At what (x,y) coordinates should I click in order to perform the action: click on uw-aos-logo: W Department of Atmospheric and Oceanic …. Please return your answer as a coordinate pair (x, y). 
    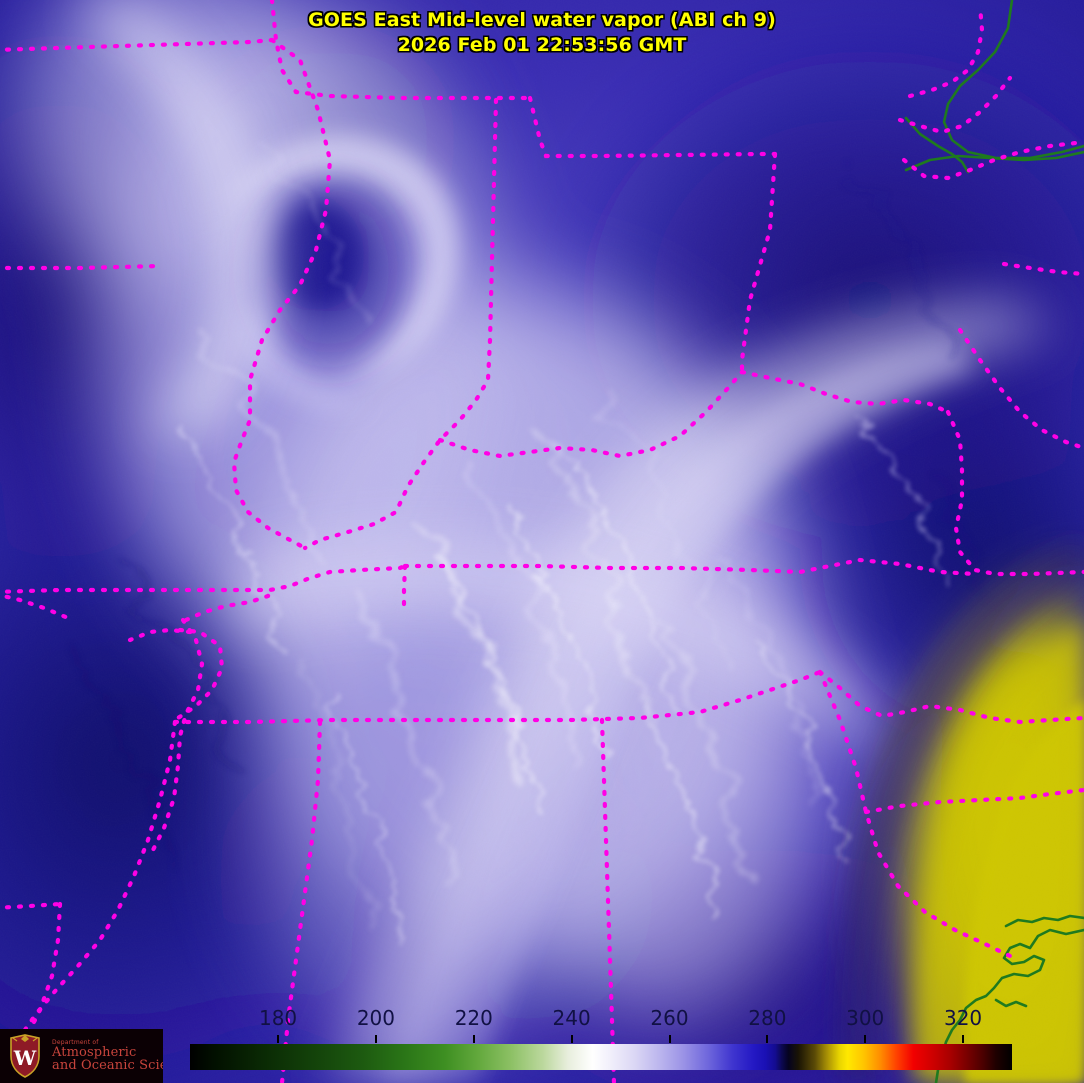
    Looking at the image, I should click on (81, 1056).